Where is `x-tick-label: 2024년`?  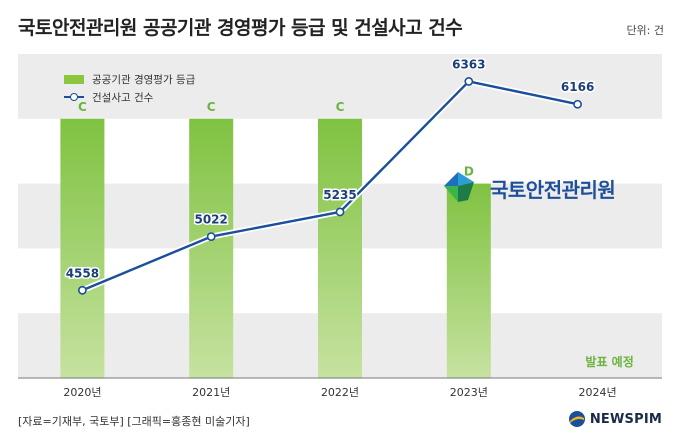
x-tick-label: 2024년 is located at coordinates (598, 392).